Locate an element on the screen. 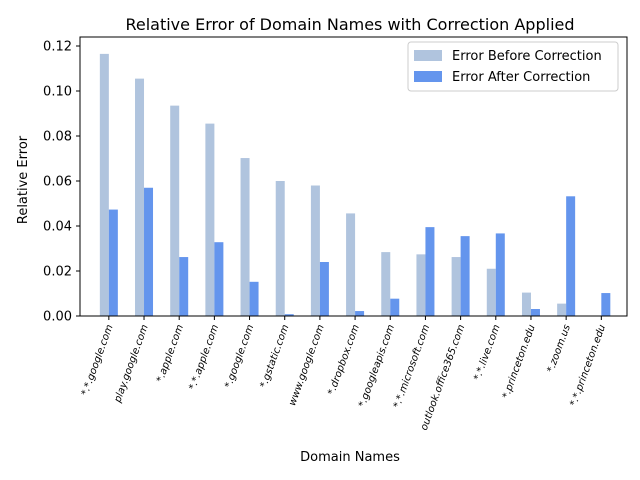 This screenshot has width=640, height=480. y-axis-title: Relative Error is located at coordinates (23, 179).